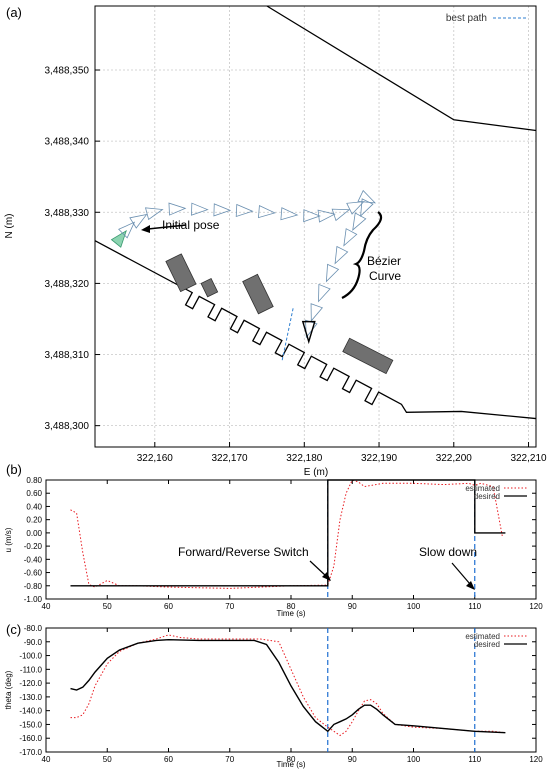 This screenshot has width=550, height=774. What do you see at coordinates (14, 469) in the screenshot?
I see `panel-label-b: (b)` at bounding box center [14, 469].